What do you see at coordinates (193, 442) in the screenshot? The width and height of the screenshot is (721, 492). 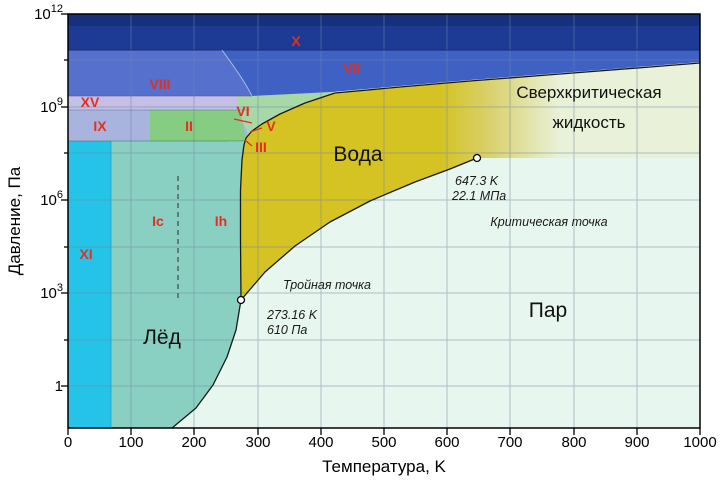 I see `x-tick-label: 200` at bounding box center [193, 442].